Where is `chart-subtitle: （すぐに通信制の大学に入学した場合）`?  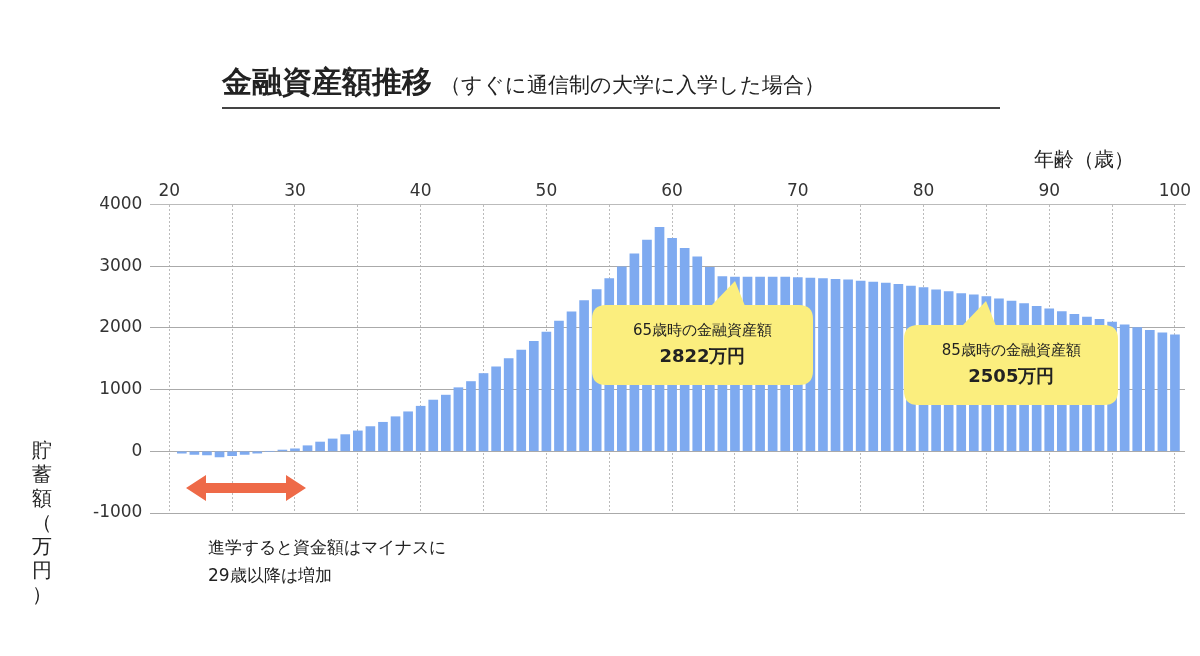 chart-subtitle: （すぐに通信制の大学に入学した場合） is located at coordinates (632, 85).